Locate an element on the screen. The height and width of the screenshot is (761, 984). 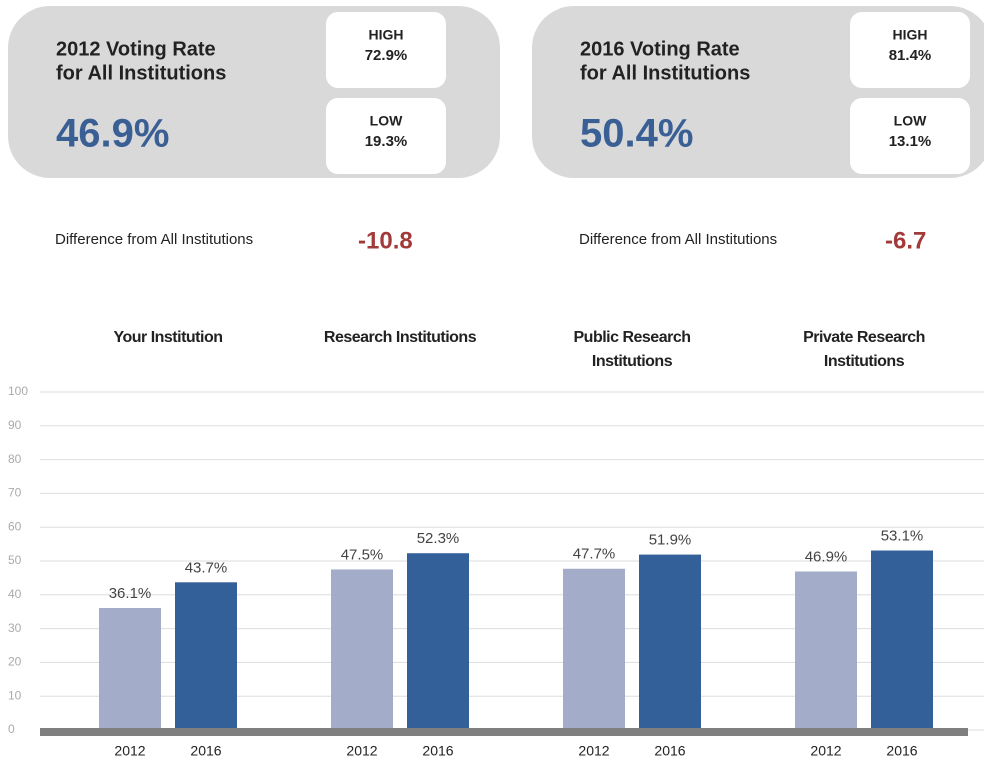
card-rate: 46.9% is located at coordinates (112, 134).